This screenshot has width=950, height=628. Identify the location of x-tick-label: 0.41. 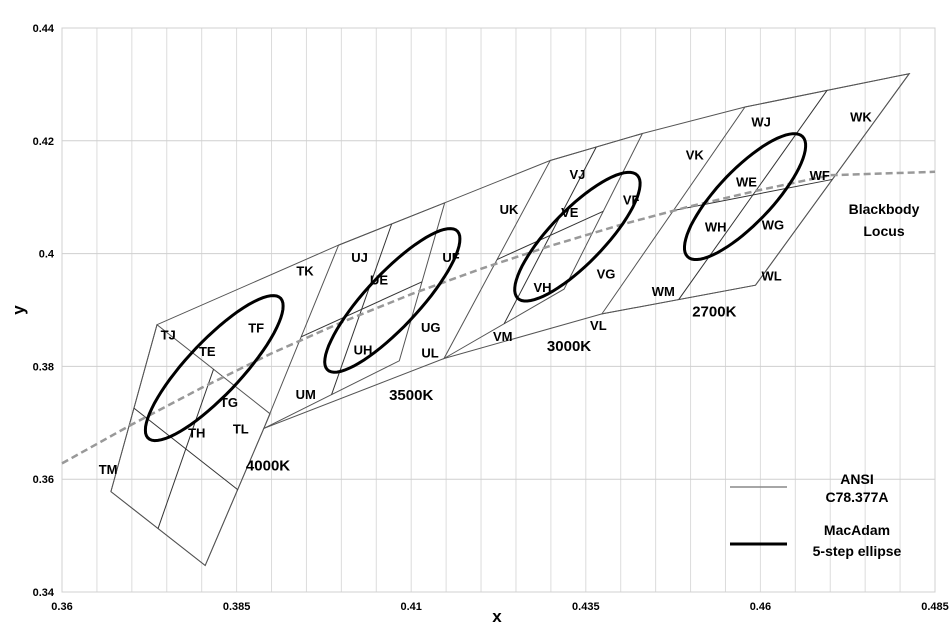
(410, 607).